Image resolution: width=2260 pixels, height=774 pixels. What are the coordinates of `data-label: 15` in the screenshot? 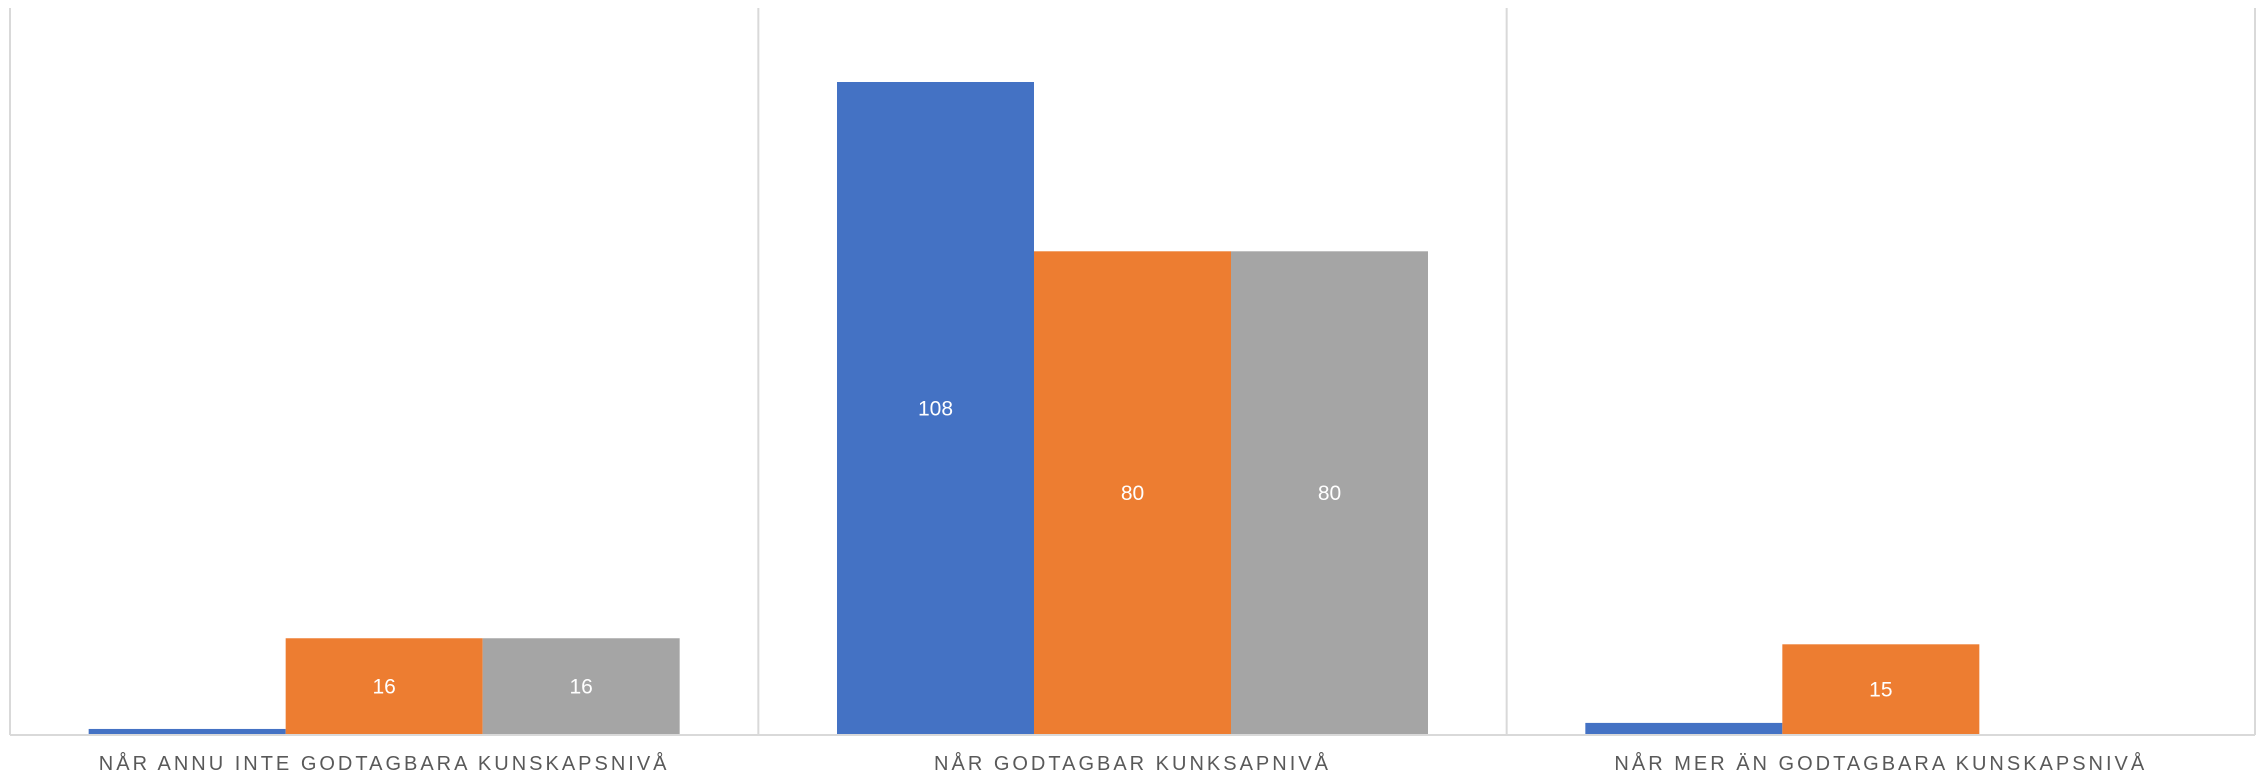 It's located at (1880, 690).